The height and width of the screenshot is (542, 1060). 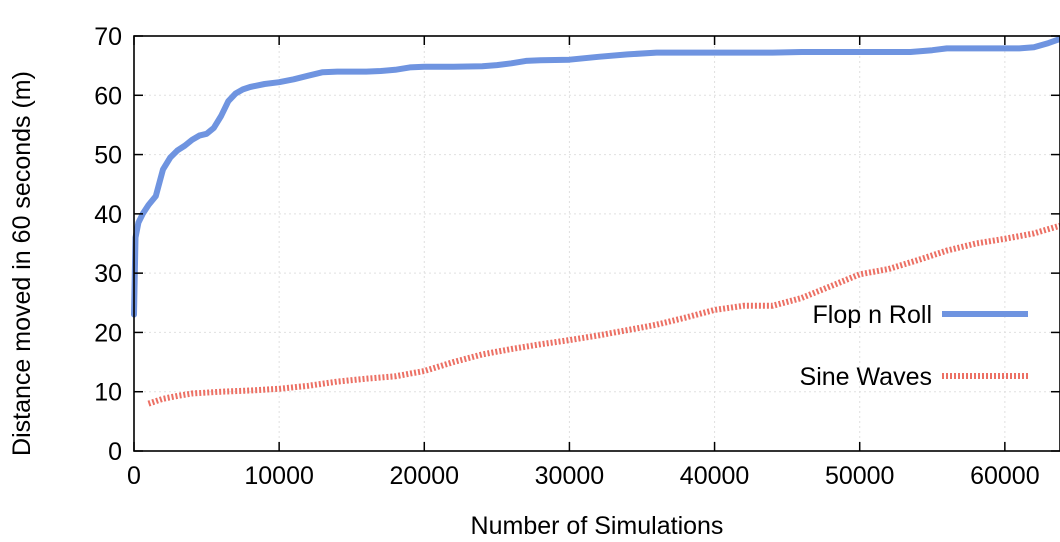 What do you see at coordinates (873, 315) in the screenshot?
I see `legend-label: Flop n Roll` at bounding box center [873, 315].